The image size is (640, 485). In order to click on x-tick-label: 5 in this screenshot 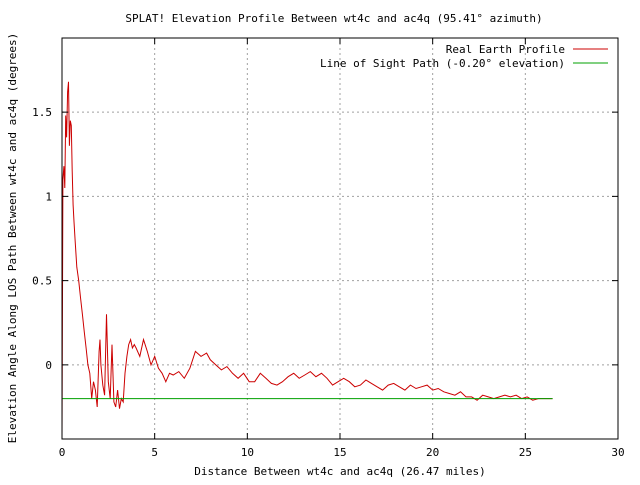, I will do `click(154, 452)`.